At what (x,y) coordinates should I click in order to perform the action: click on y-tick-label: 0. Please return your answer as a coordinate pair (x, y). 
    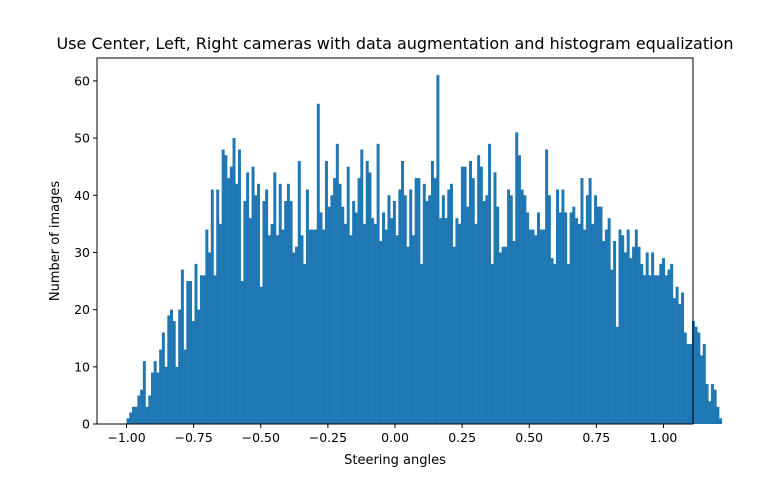
    Looking at the image, I should click on (86, 424).